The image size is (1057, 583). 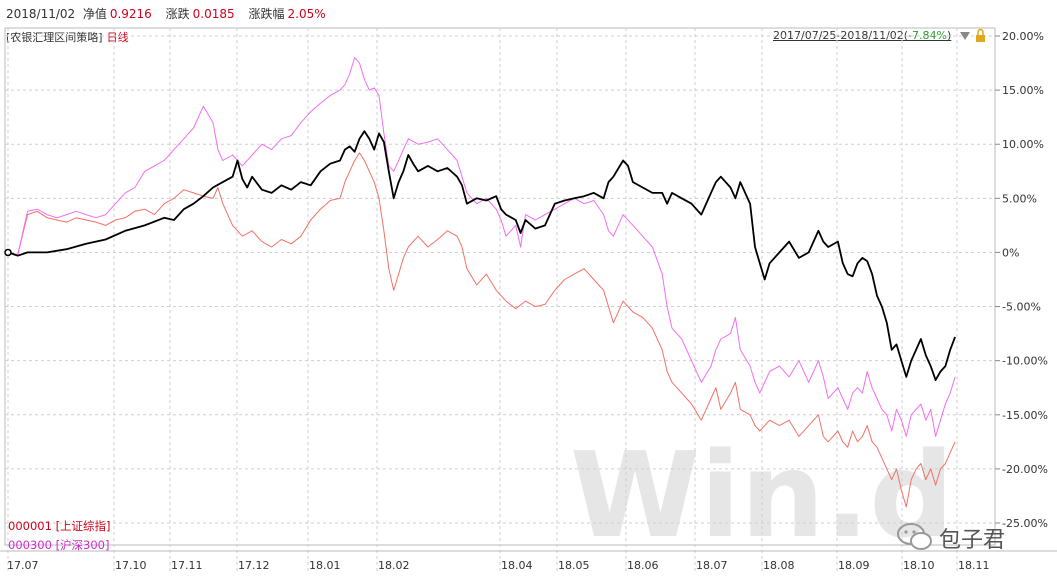 What do you see at coordinates (965, 36) in the screenshot?
I see `dropdown-icon` at bounding box center [965, 36].